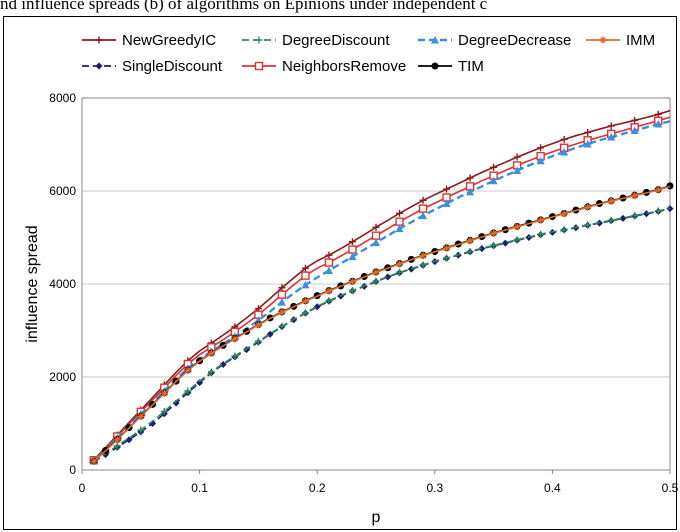 Image resolution: width=680 pixels, height=532 pixels. What do you see at coordinates (670, 488) in the screenshot?
I see `x-tick-label: 0.5` at bounding box center [670, 488].